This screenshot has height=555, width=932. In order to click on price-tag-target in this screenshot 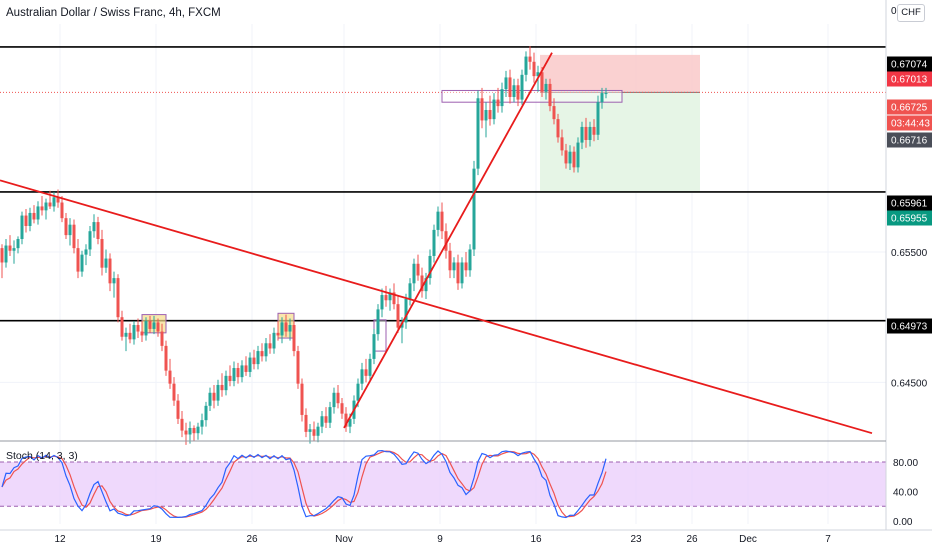, I will do `click(909, 218)`.